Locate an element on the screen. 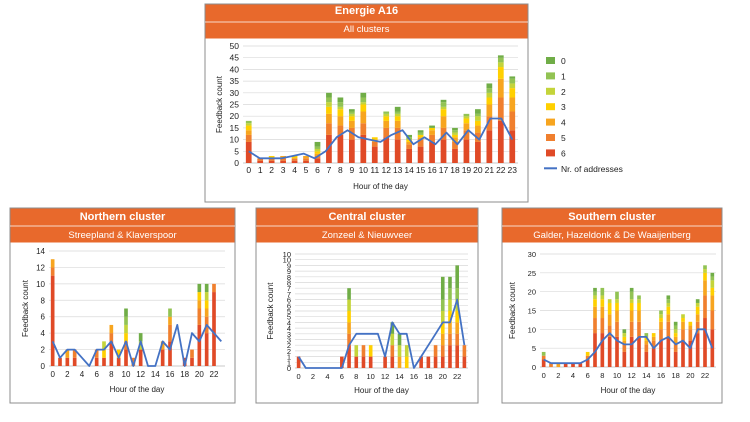 This screenshot has height=422, width=750. bar-segment-h9-s4 is located at coordinates (351, 124).